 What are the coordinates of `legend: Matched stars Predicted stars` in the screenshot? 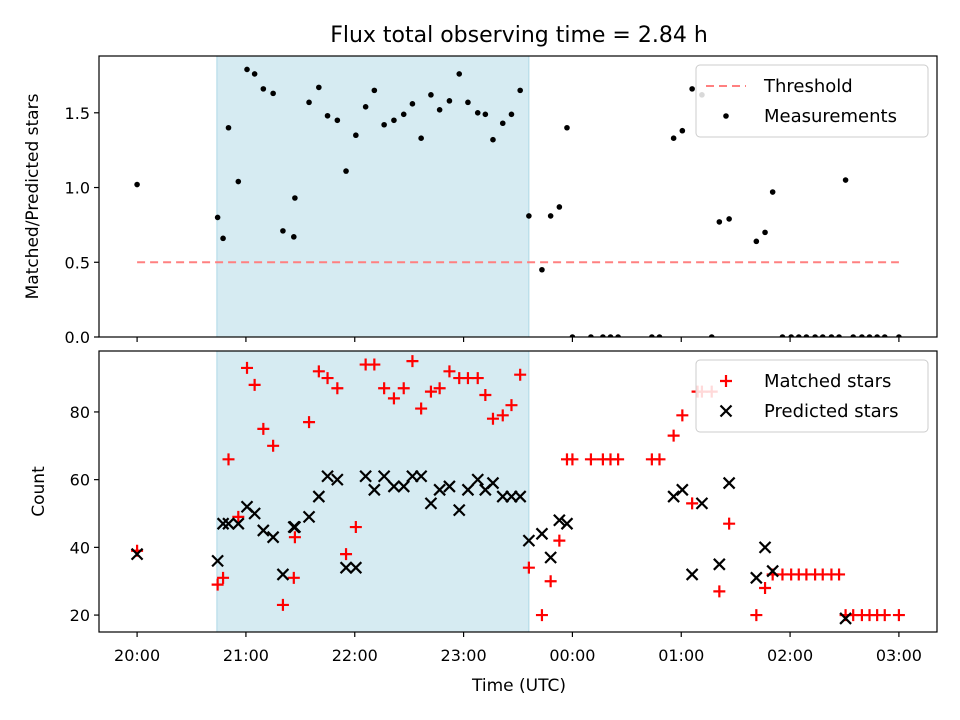 It's located at (812, 396).